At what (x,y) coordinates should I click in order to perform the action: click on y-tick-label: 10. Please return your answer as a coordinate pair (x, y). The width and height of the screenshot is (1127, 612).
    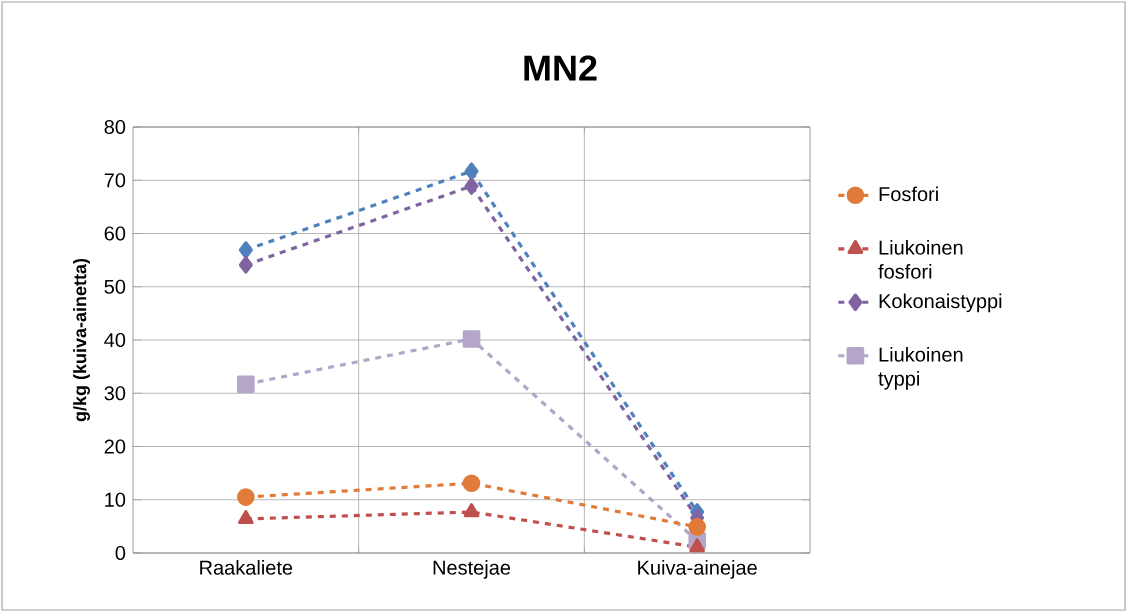
    Looking at the image, I should click on (115, 499).